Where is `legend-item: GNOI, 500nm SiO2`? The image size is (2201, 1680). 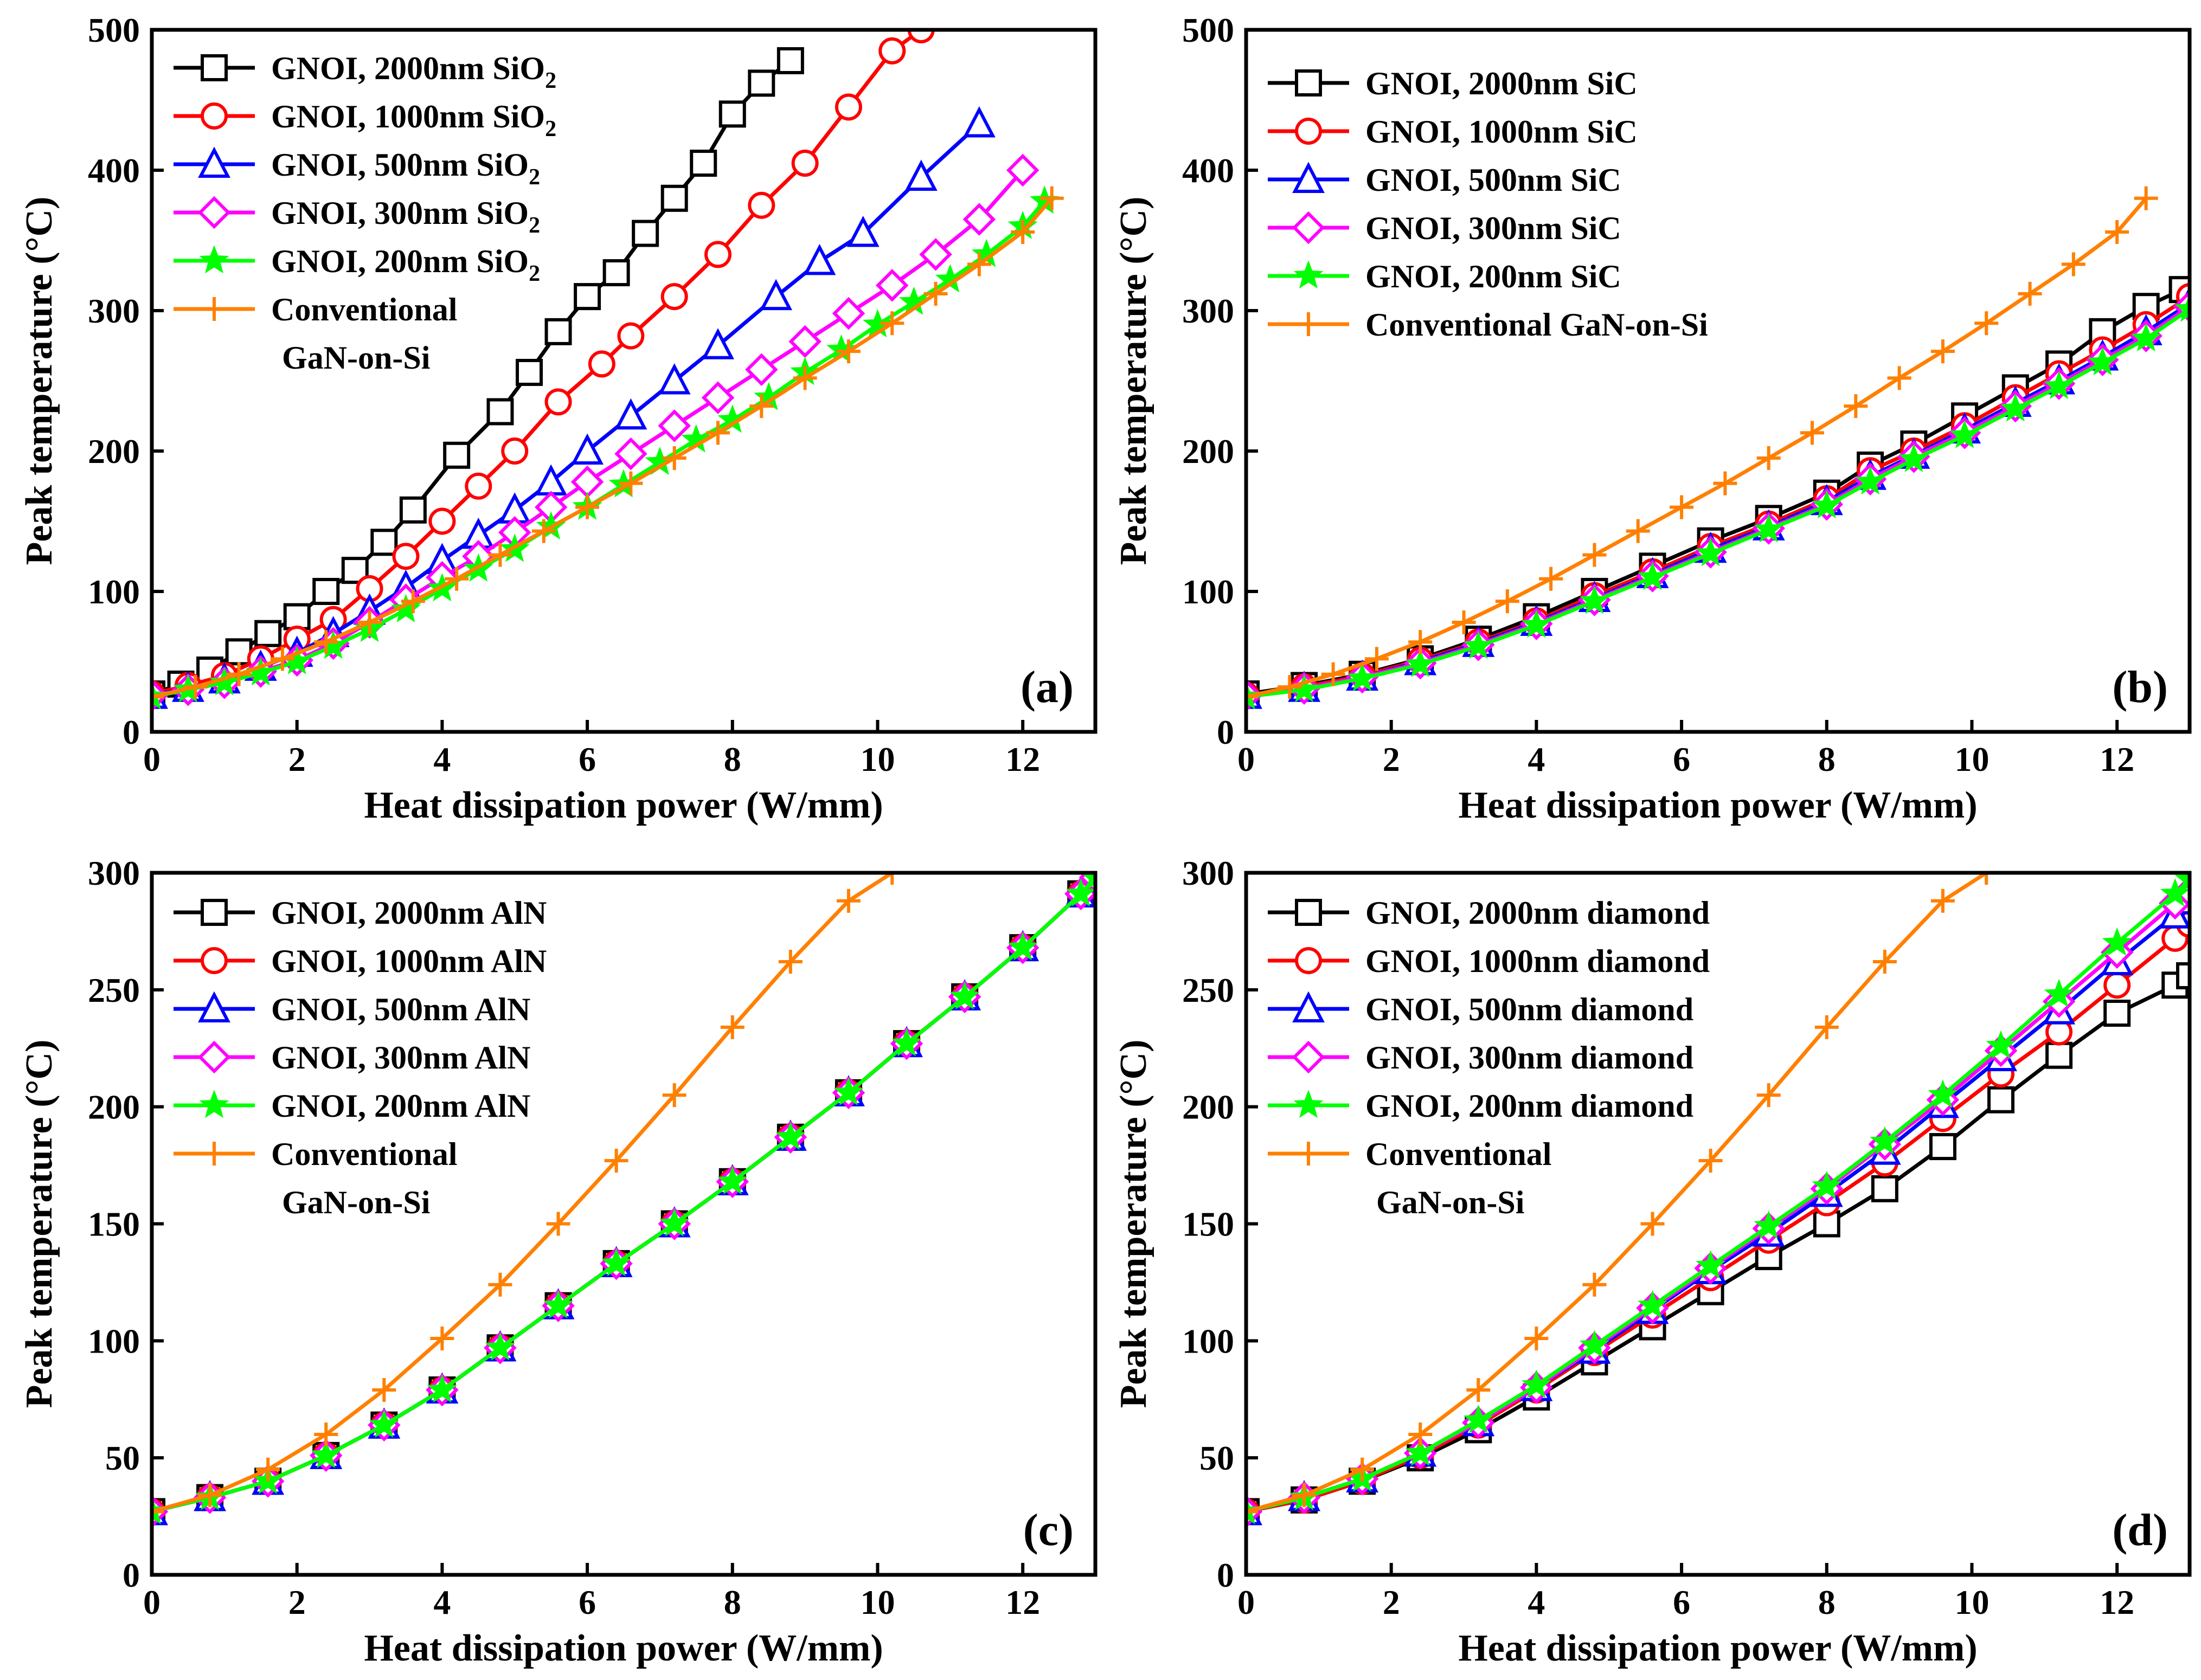 legend-item: GNOI, 500nm SiO2 is located at coordinates (357, 168).